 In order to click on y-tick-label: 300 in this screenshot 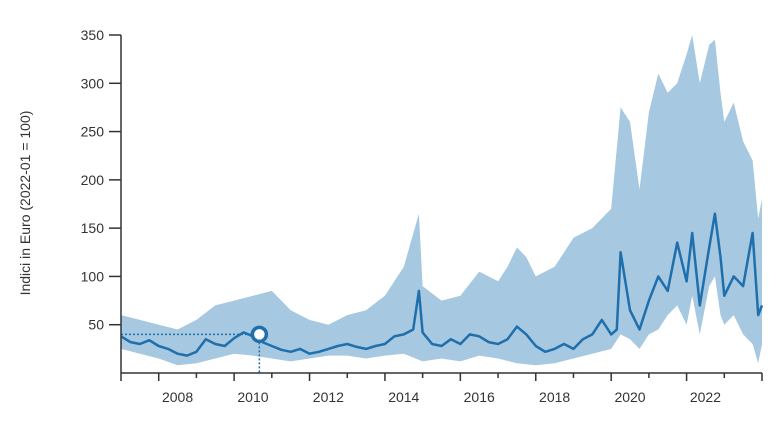, I will do `click(93, 83)`.